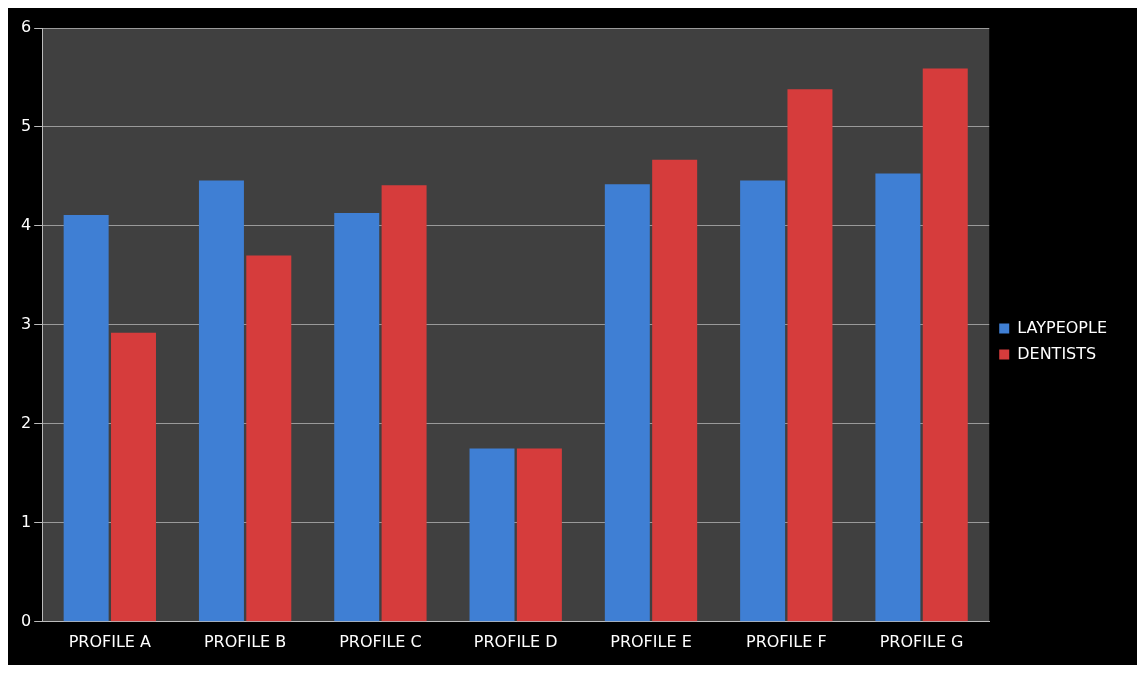 The height and width of the screenshot is (673, 1145). Describe the element at coordinates (786, 641) in the screenshot. I see `x-tick-label: PROFILE F` at that location.